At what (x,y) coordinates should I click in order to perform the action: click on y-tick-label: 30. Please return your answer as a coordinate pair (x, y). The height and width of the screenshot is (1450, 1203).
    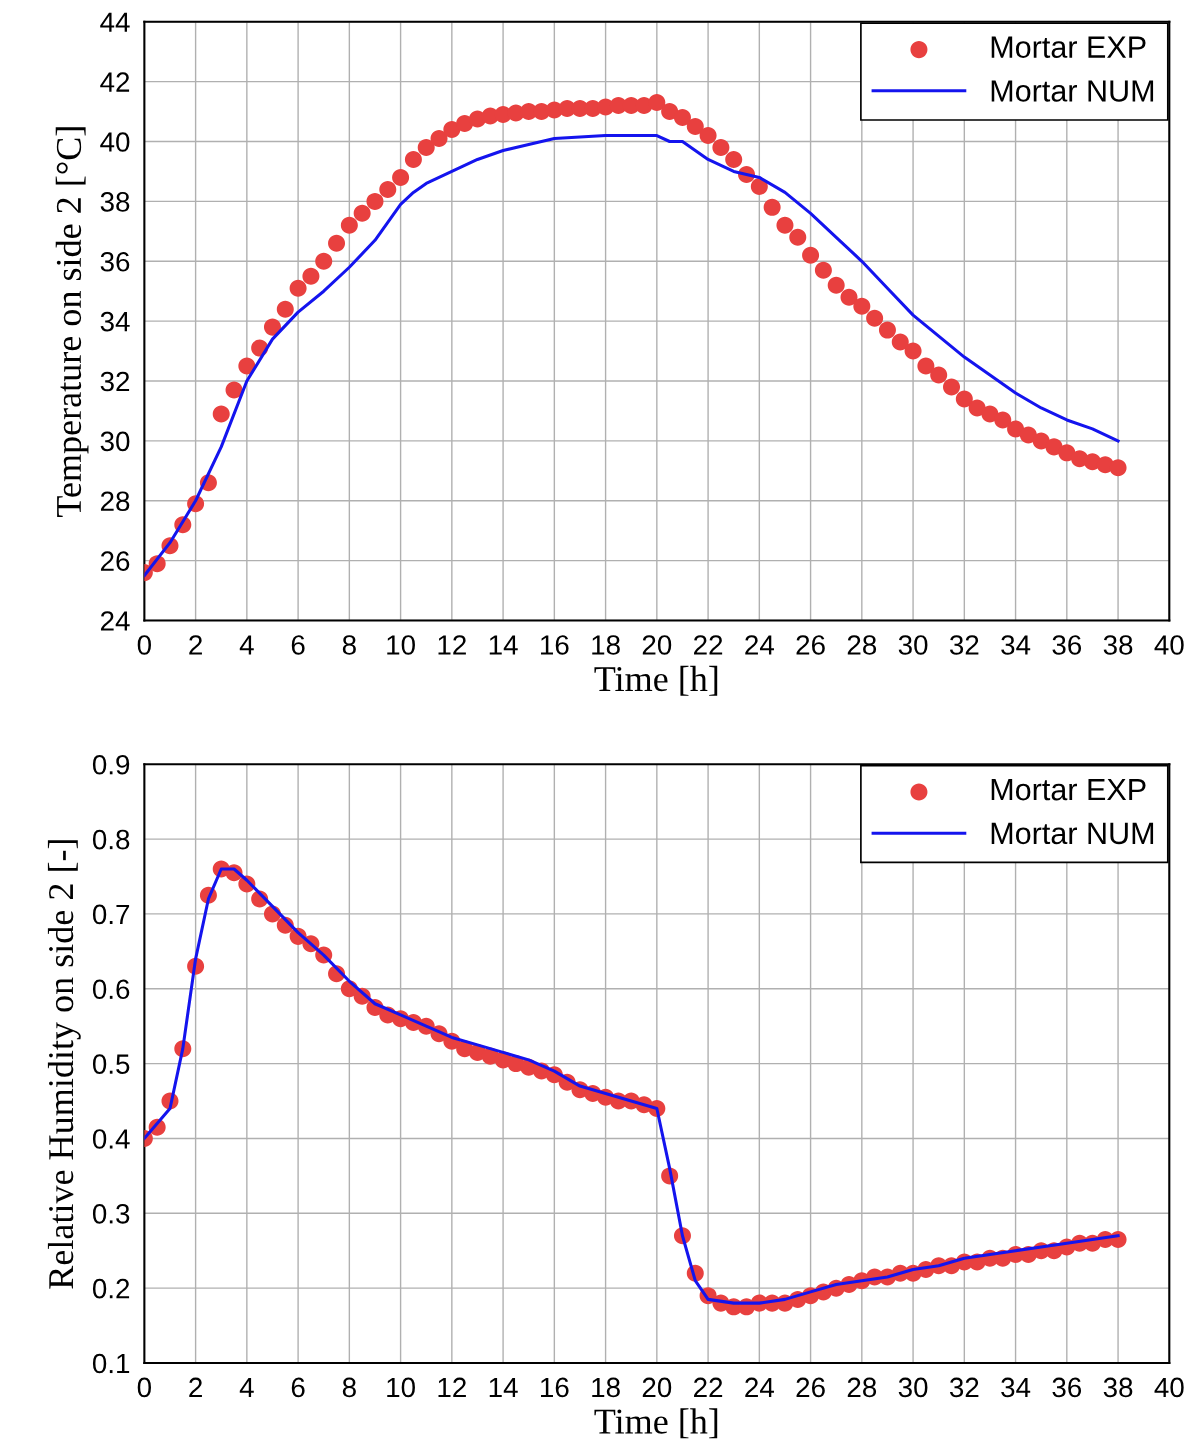
    Looking at the image, I should click on (115, 441).